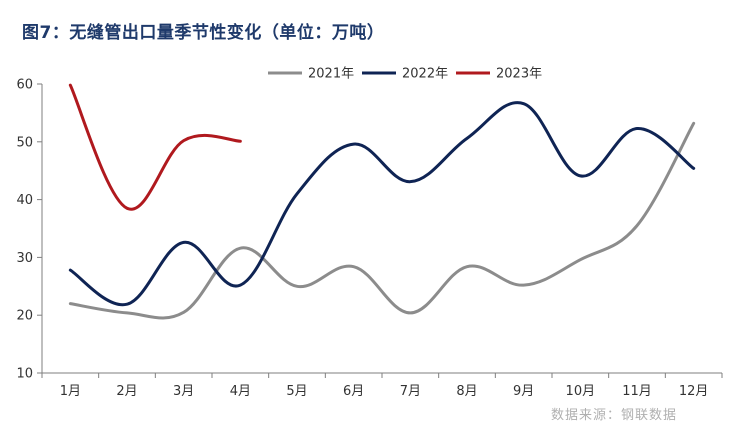 This screenshot has height=444, width=743. I want to click on x-tick-label: 1月, so click(70, 391).